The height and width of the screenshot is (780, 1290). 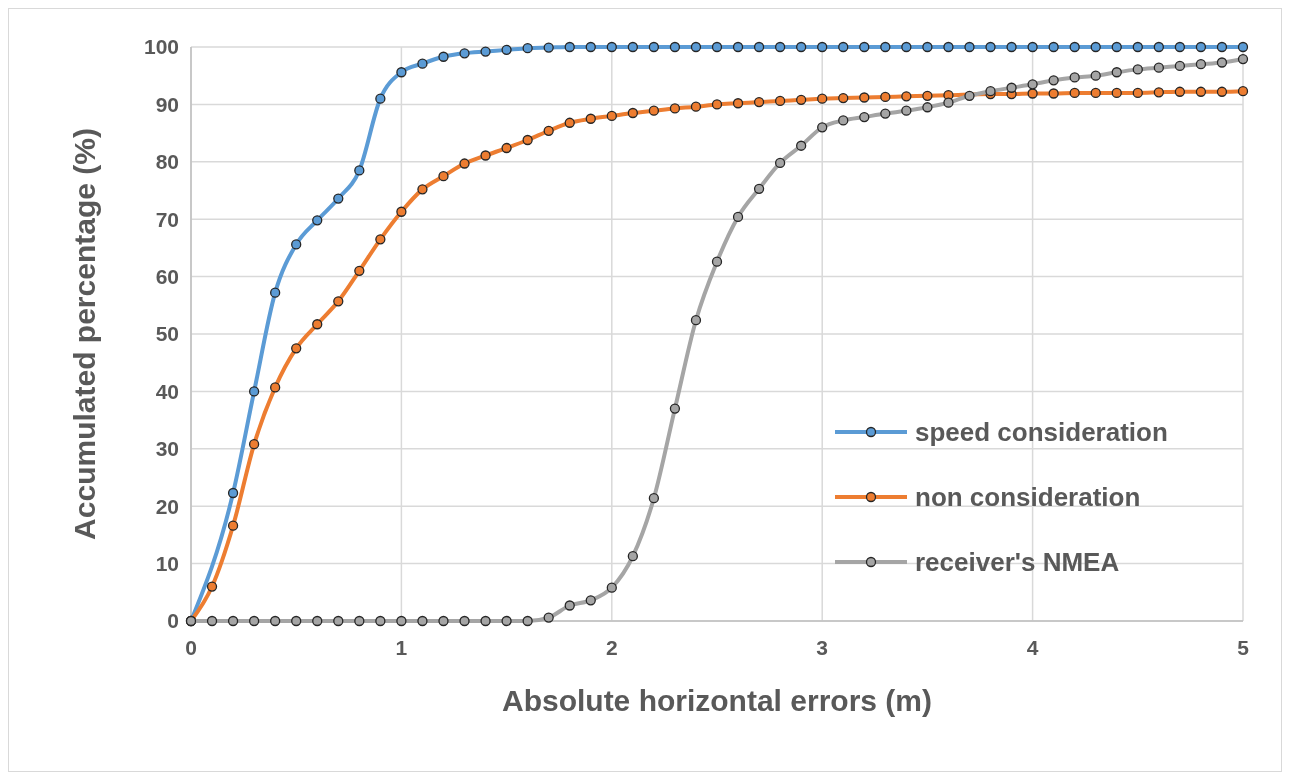 I want to click on y-axis-title: Accumulated percentage (%), so click(x=84, y=334).